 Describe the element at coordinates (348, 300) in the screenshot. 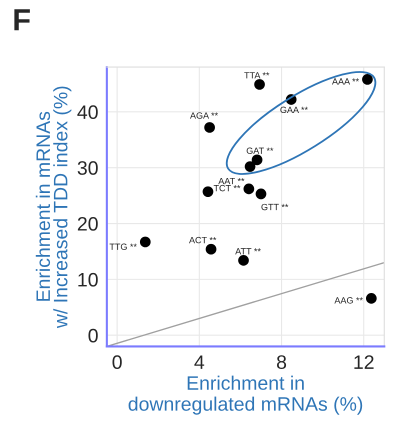

I see `annotation: AAG **` at that location.